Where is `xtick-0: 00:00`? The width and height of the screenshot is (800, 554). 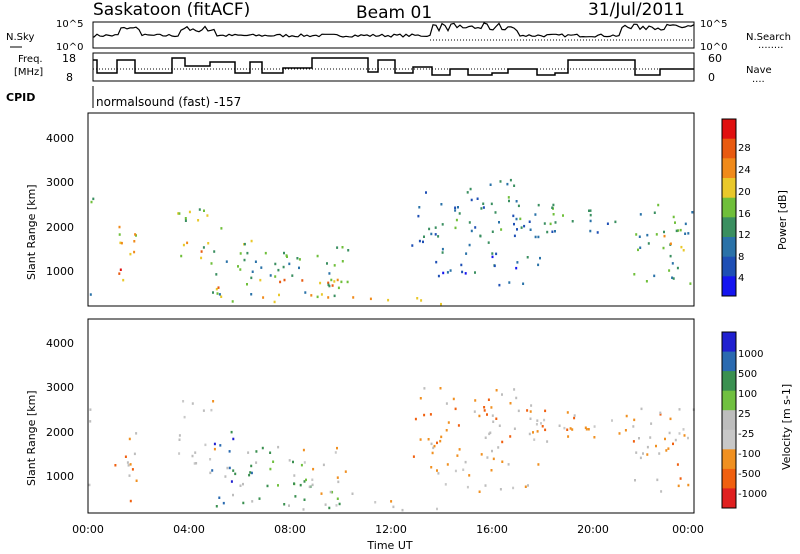 xtick-0: 00:00 is located at coordinates (88, 529).